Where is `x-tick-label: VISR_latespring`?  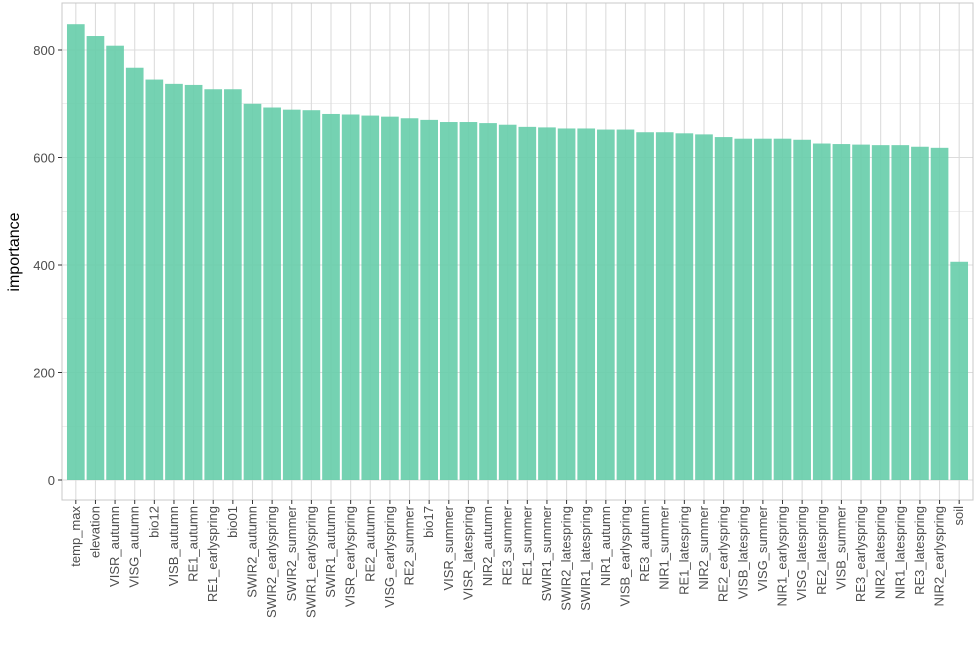
x-tick-label: VISR_latespring is located at coordinates (467, 553).